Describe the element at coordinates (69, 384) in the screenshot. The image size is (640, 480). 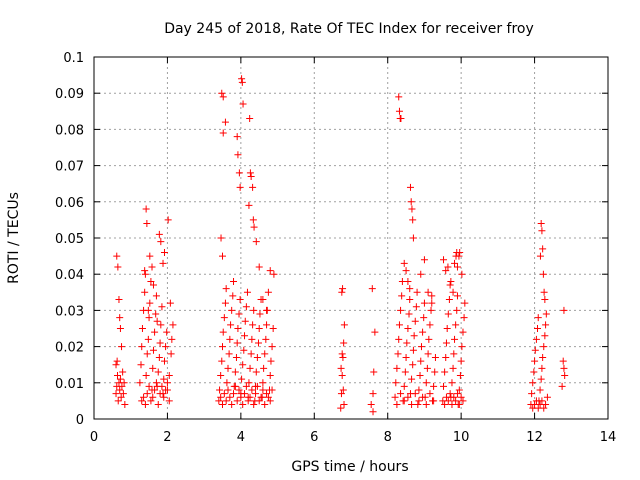
I see `y-tick-label: 0.01` at that location.